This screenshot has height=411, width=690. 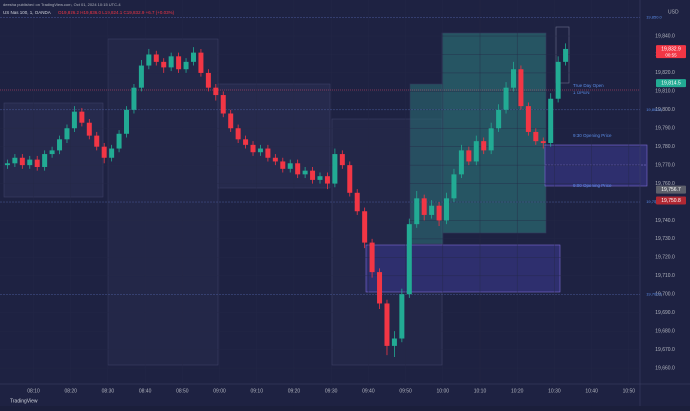 What do you see at coordinates (443, 391) in the screenshot?
I see `x-tick-label: 10:00` at bounding box center [443, 391].